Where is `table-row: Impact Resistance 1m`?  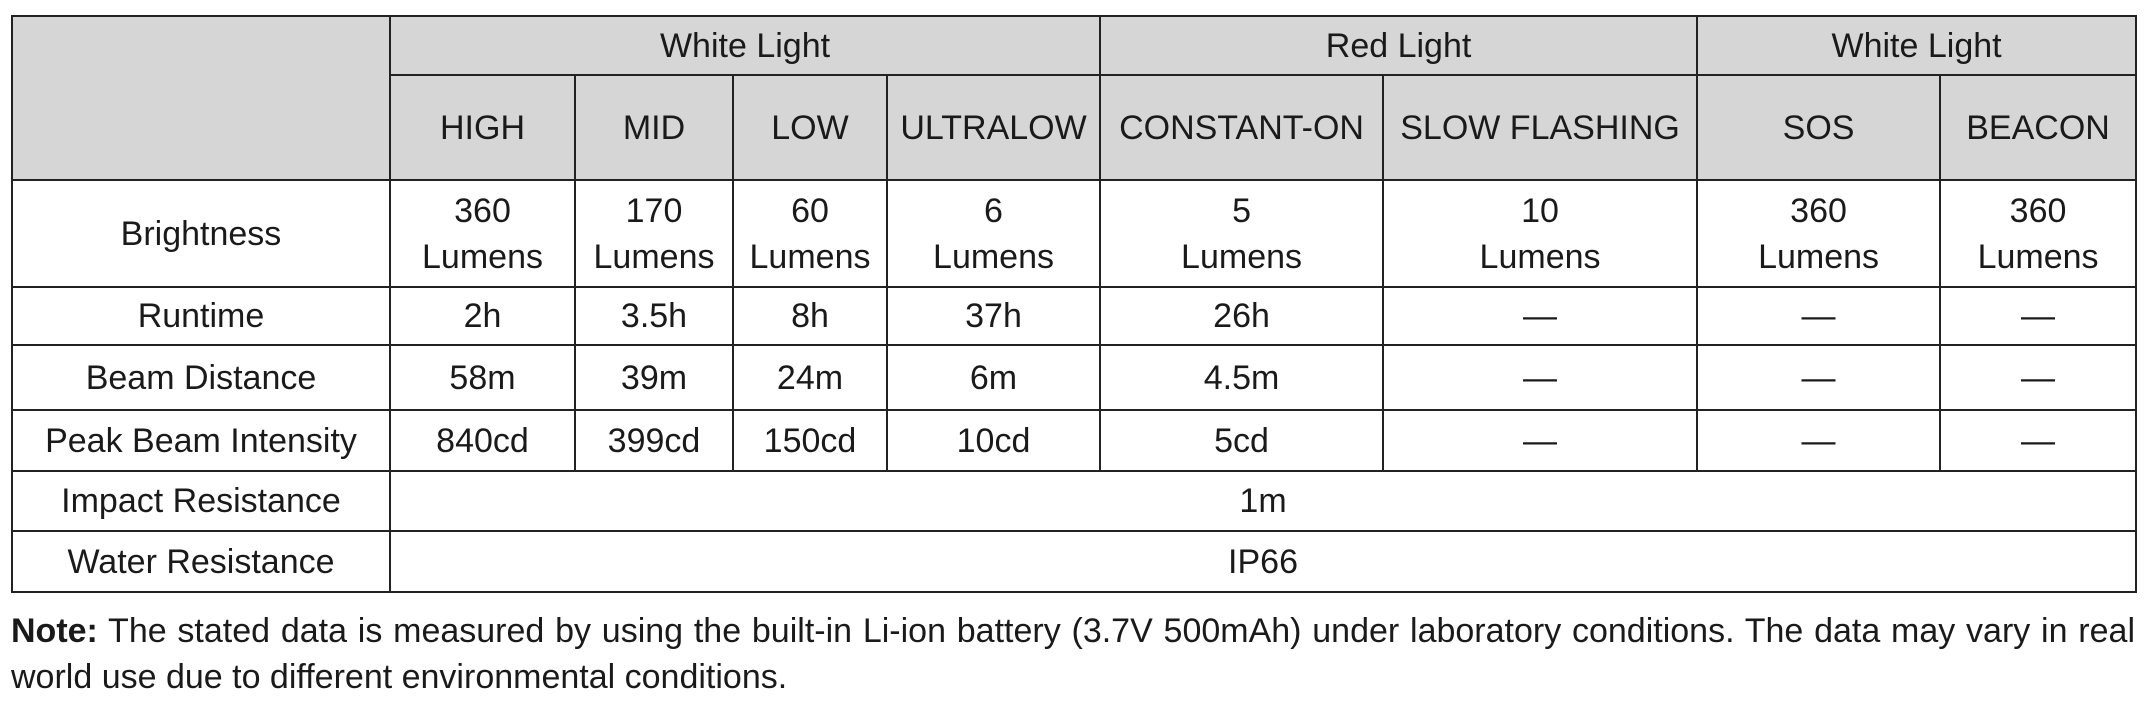 table-row: Impact Resistance 1m is located at coordinates (1074, 501).